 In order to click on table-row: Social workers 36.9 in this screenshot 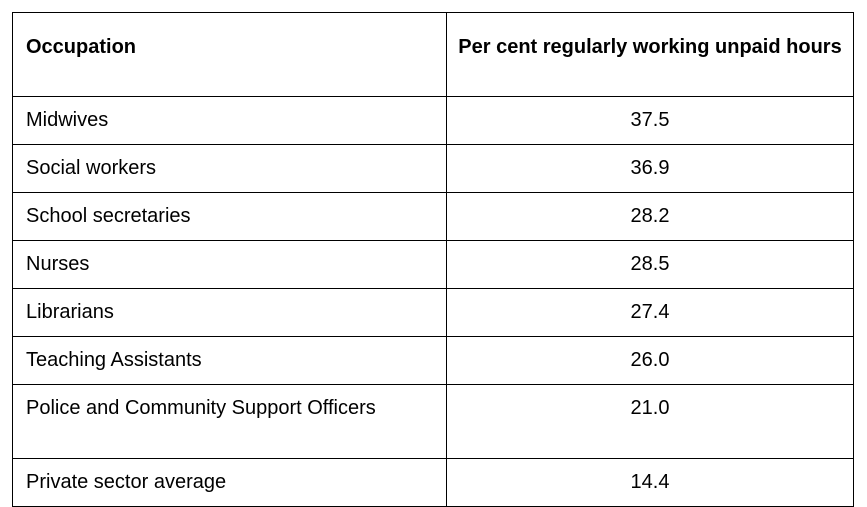, I will do `click(433, 168)`.